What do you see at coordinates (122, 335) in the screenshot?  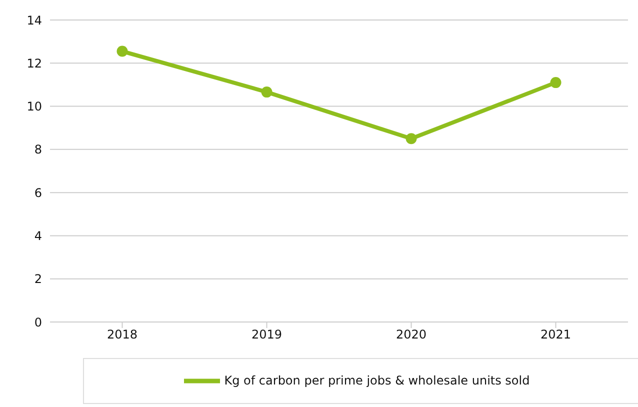 I see `x-tick-label: 2018` at bounding box center [122, 335].